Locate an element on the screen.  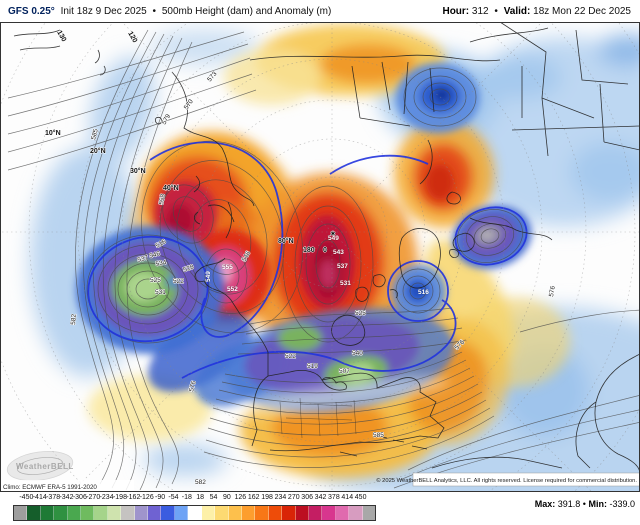
neutral-band is located at coordinates (340, 396).